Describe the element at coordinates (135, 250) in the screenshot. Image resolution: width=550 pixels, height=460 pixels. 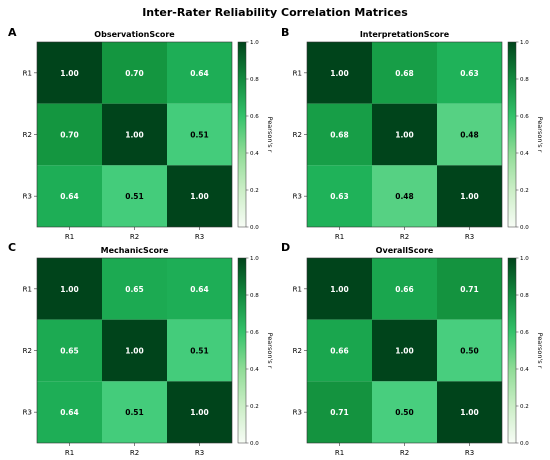
I see `panel-title: MechanicScore` at that location.